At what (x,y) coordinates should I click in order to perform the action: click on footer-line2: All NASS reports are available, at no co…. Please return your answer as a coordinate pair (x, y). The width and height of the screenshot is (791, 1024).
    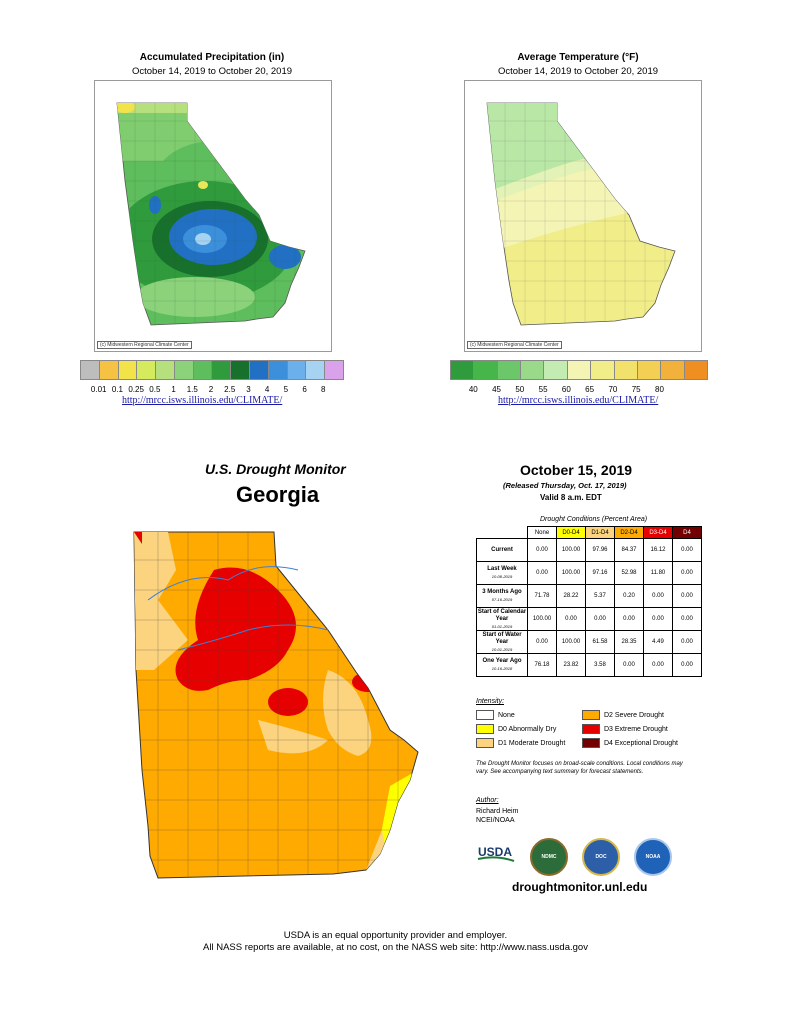
    Looking at the image, I should click on (395, 947).